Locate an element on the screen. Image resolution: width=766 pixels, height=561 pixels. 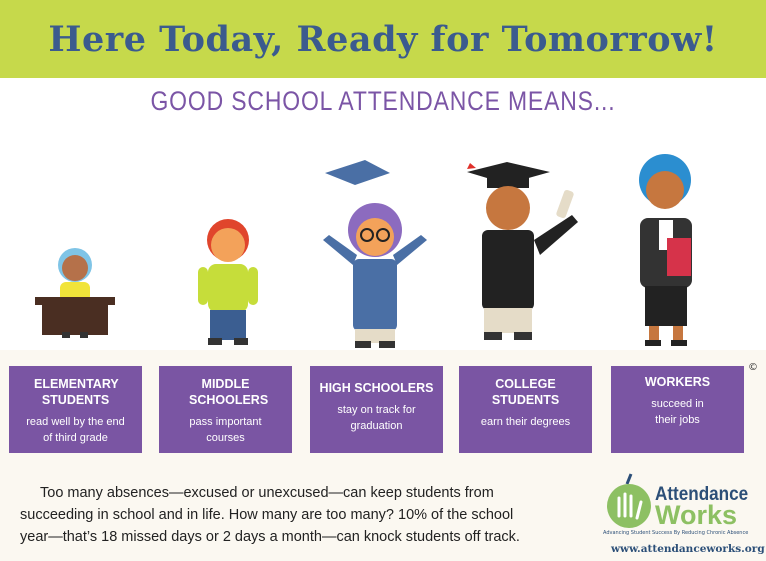
card-heading: ELEMENTARY STUDENTS is located at coordinates (76, 392).